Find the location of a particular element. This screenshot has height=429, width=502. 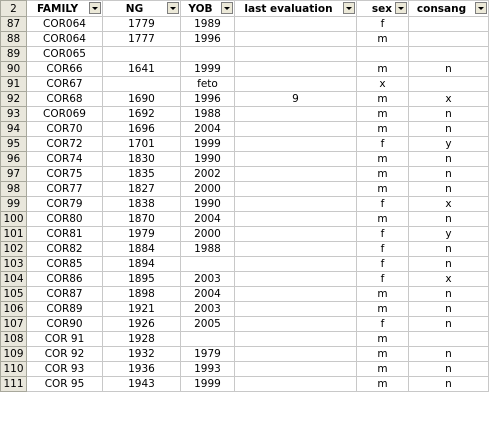

row-number: 103 is located at coordinates (13, 264).